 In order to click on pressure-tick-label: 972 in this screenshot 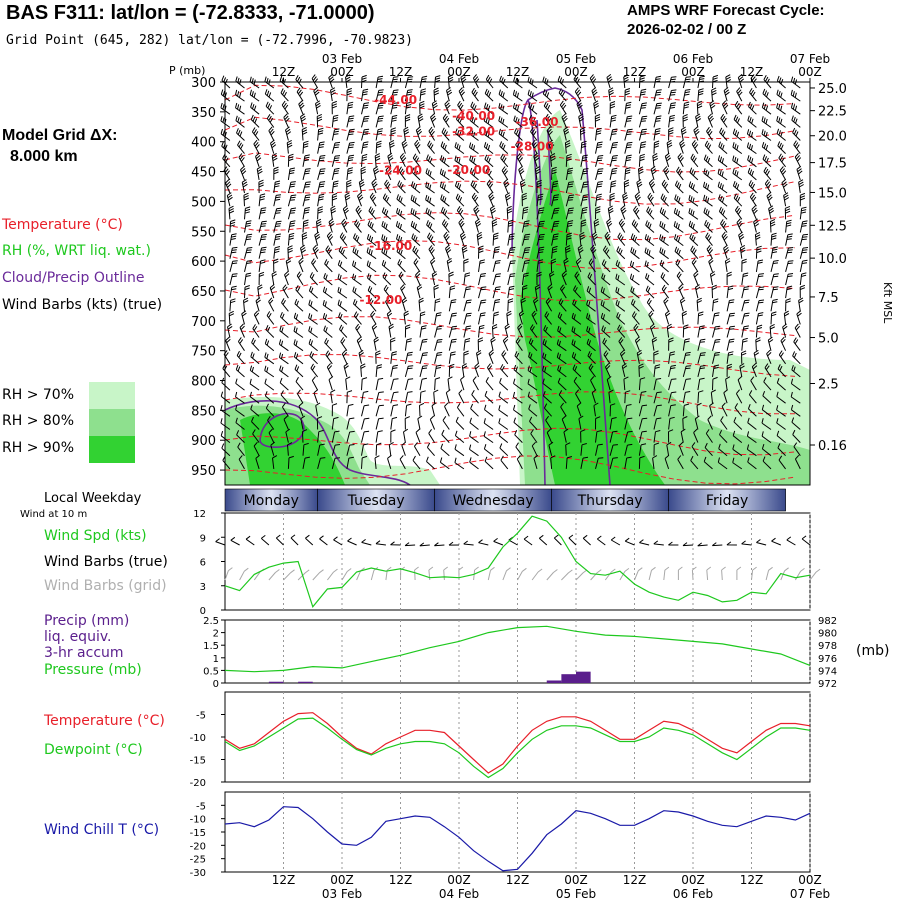, I will do `click(827, 684)`.